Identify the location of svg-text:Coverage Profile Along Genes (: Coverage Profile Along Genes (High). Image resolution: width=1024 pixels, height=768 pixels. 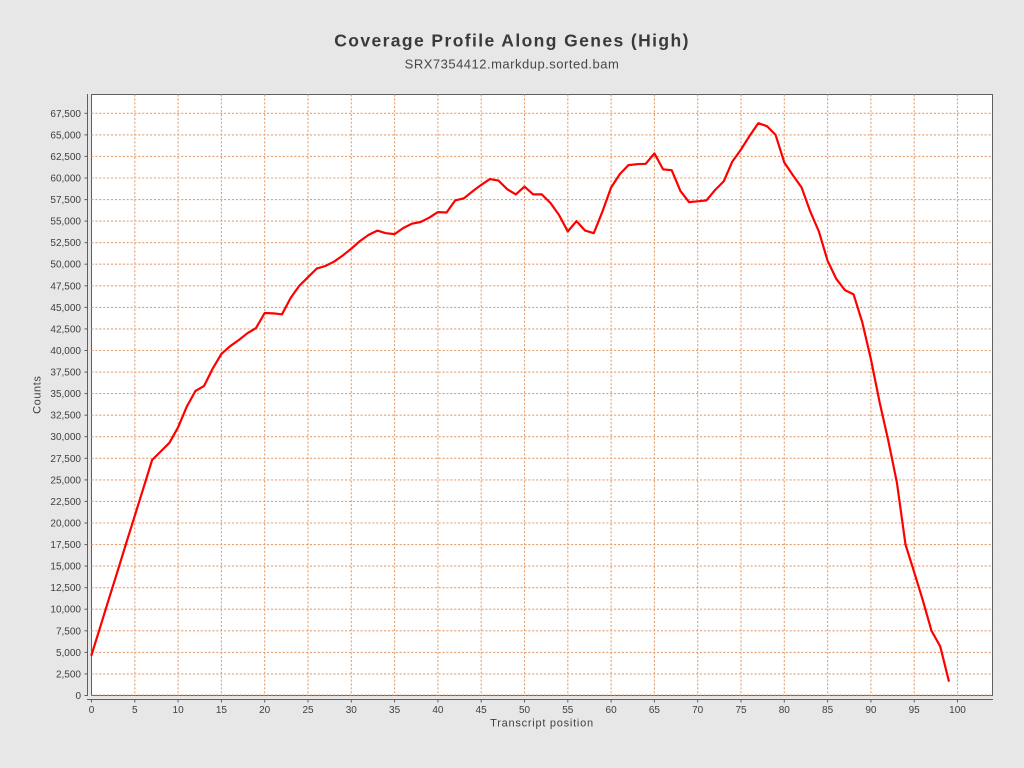
(512, 41).